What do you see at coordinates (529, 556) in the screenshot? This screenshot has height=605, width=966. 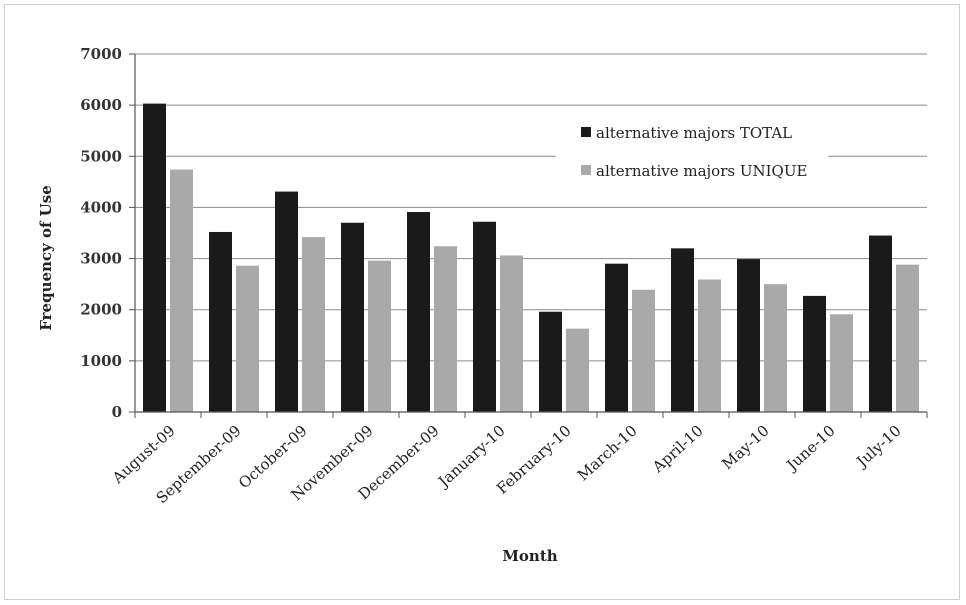 I see `x-axis-title: Month` at bounding box center [529, 556].